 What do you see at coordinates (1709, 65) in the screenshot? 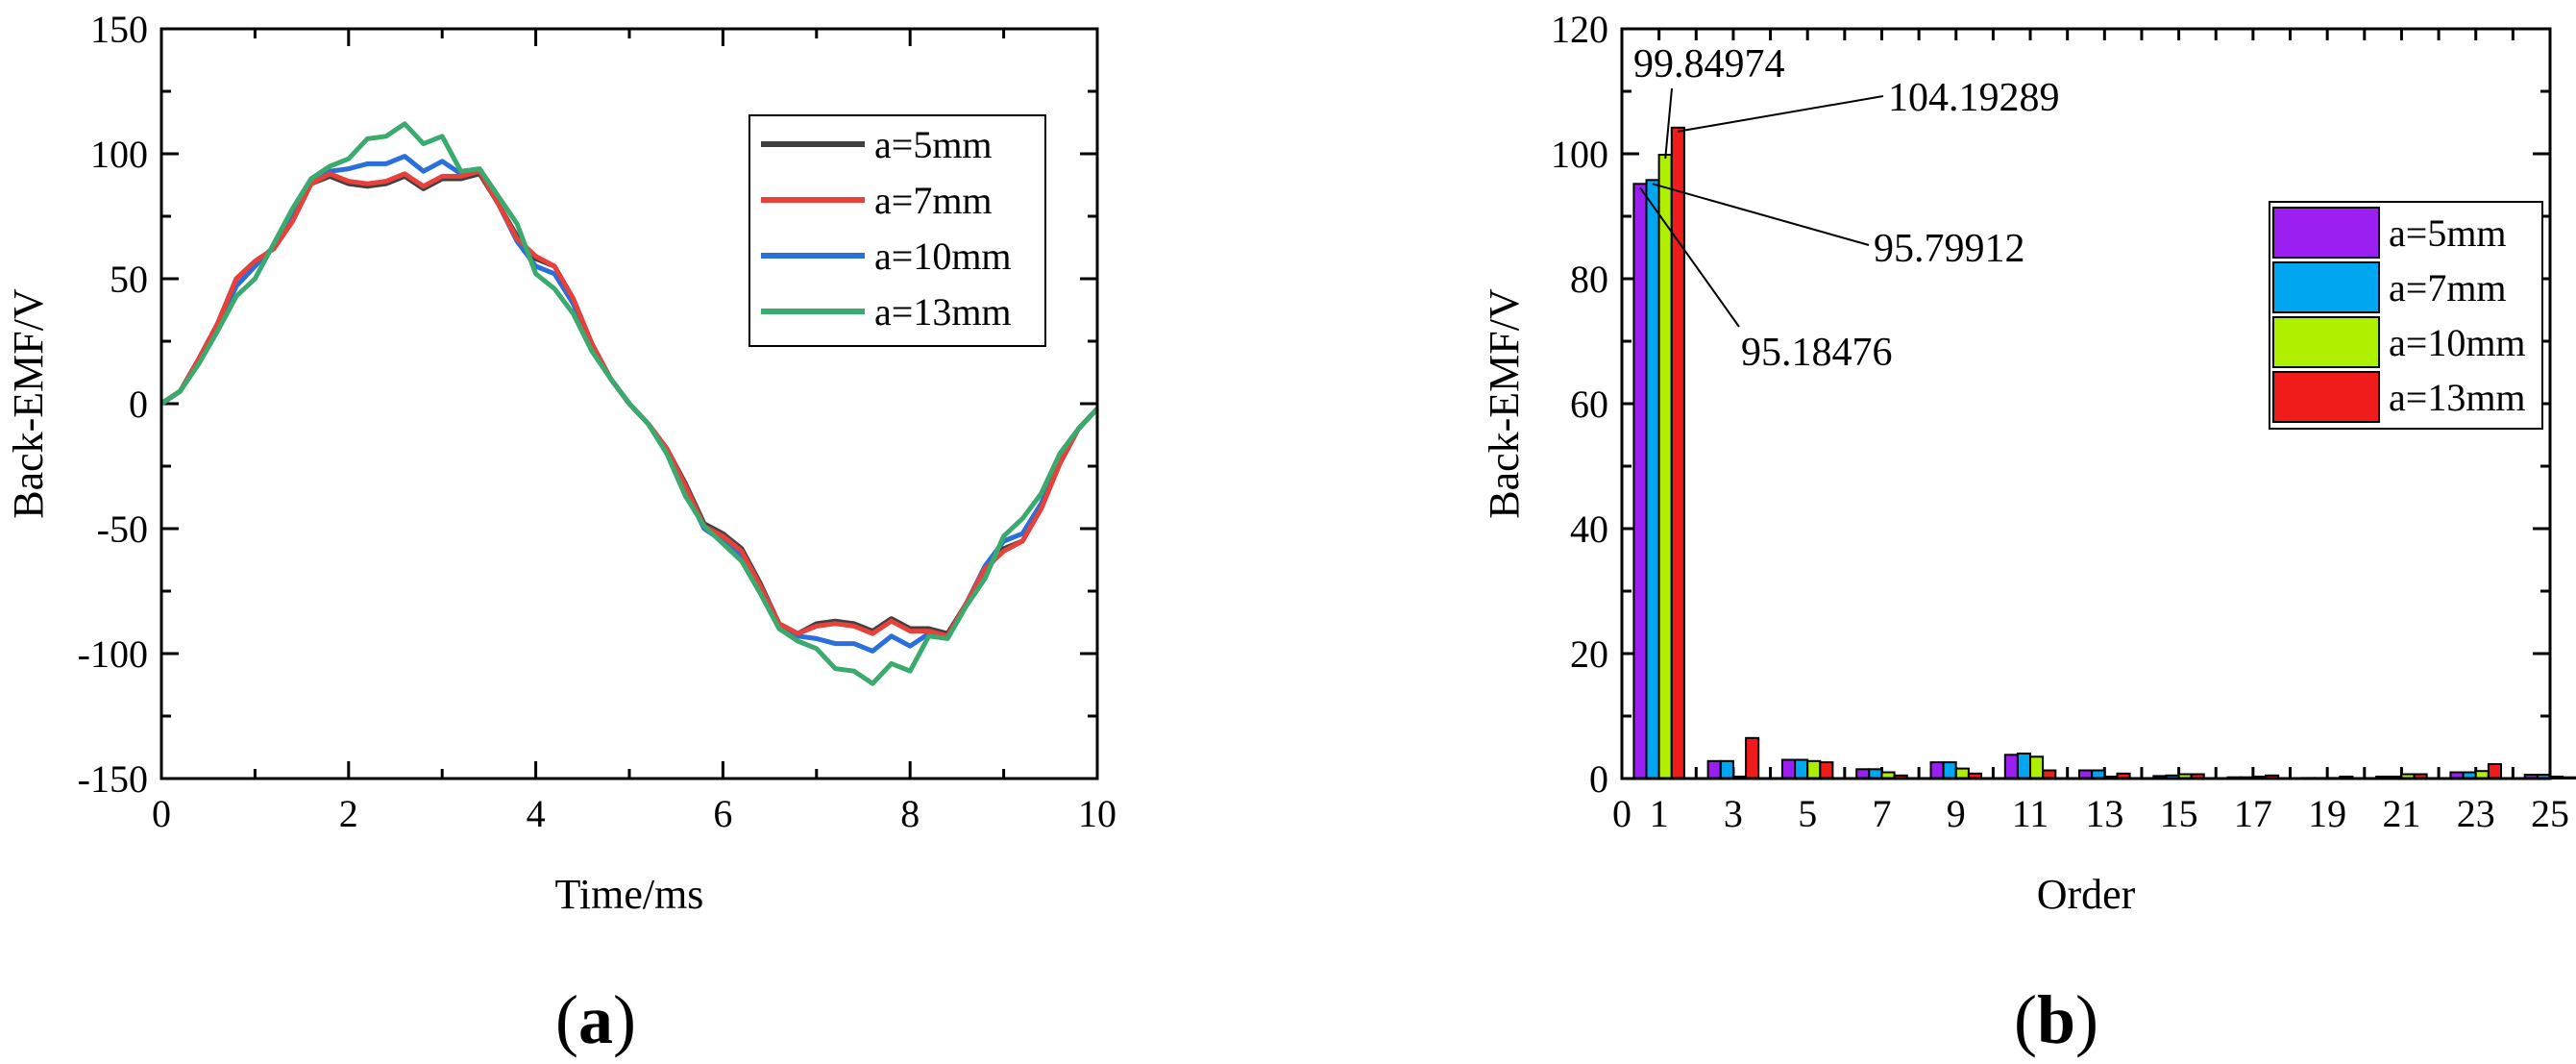
I see `panel-b-annotation-text: 99.84974` at bounding box center [1709, 65].